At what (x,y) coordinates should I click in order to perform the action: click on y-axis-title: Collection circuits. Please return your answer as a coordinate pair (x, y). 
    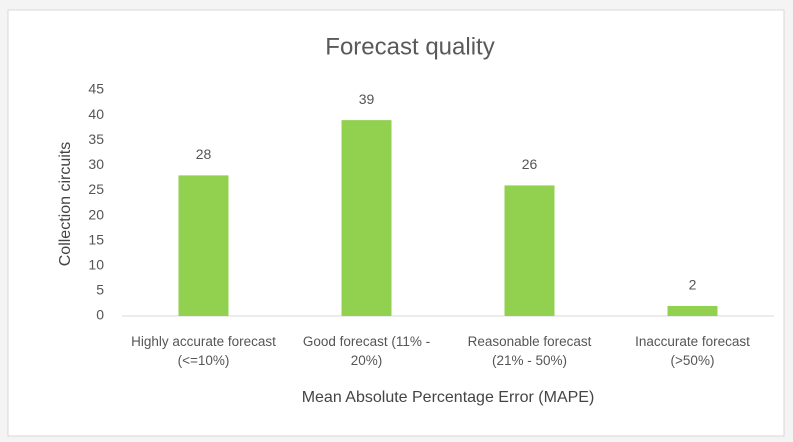
    Looking at the image, I should click on (65, 204).